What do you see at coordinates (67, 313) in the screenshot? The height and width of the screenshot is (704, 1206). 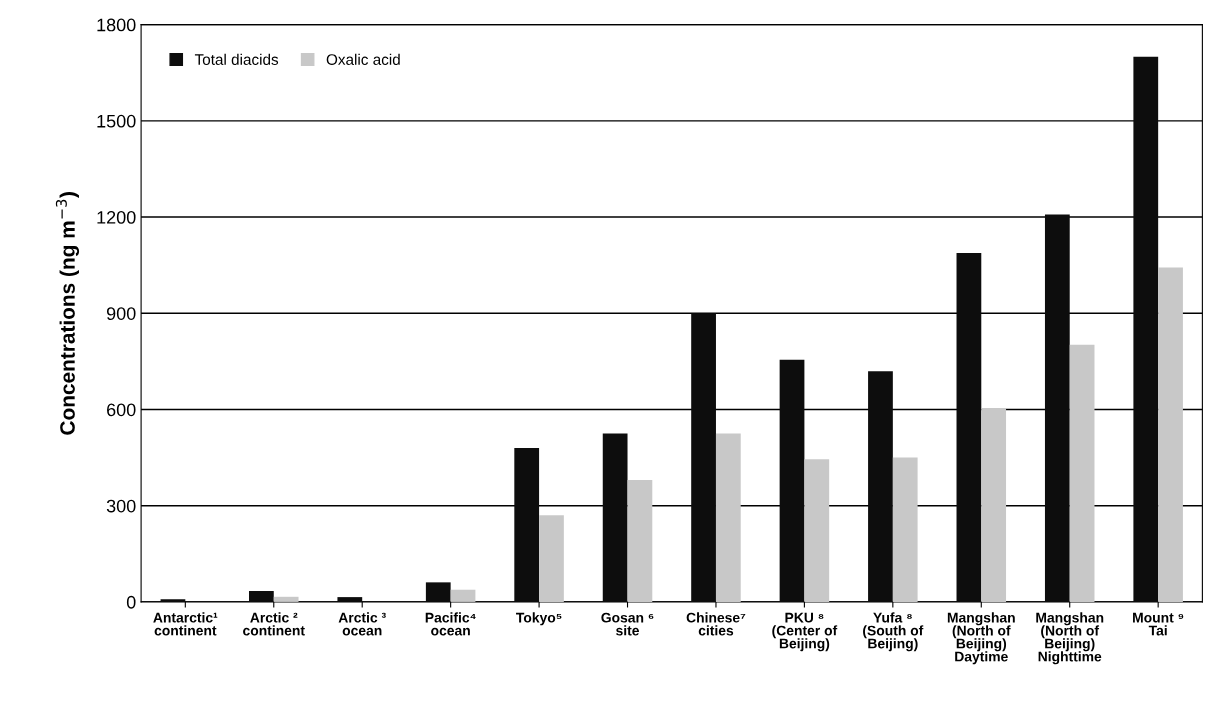 I see `y-axis-title: Concentrations (ng m$^{−3}$)` at bounding box center [67, 313].